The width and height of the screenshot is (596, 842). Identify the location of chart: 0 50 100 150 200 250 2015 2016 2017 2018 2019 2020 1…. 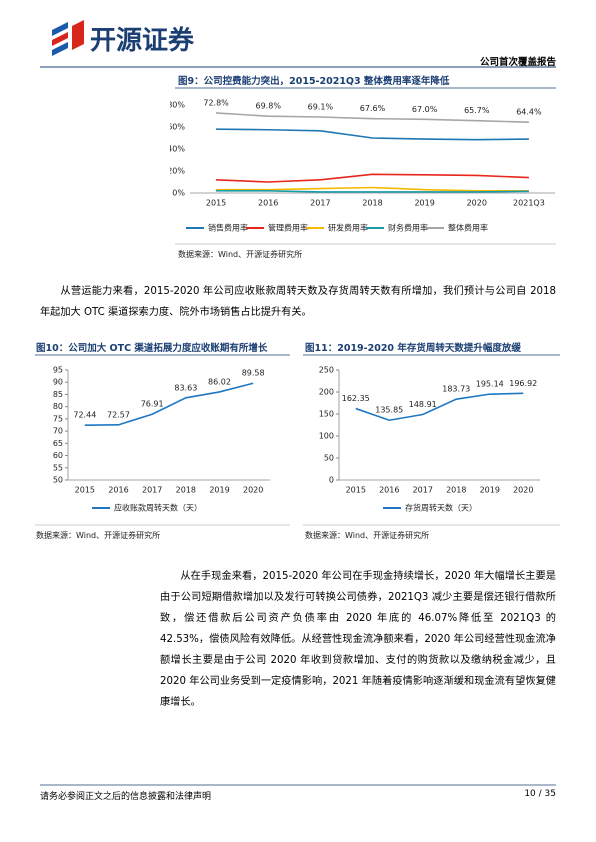
(429, 439).